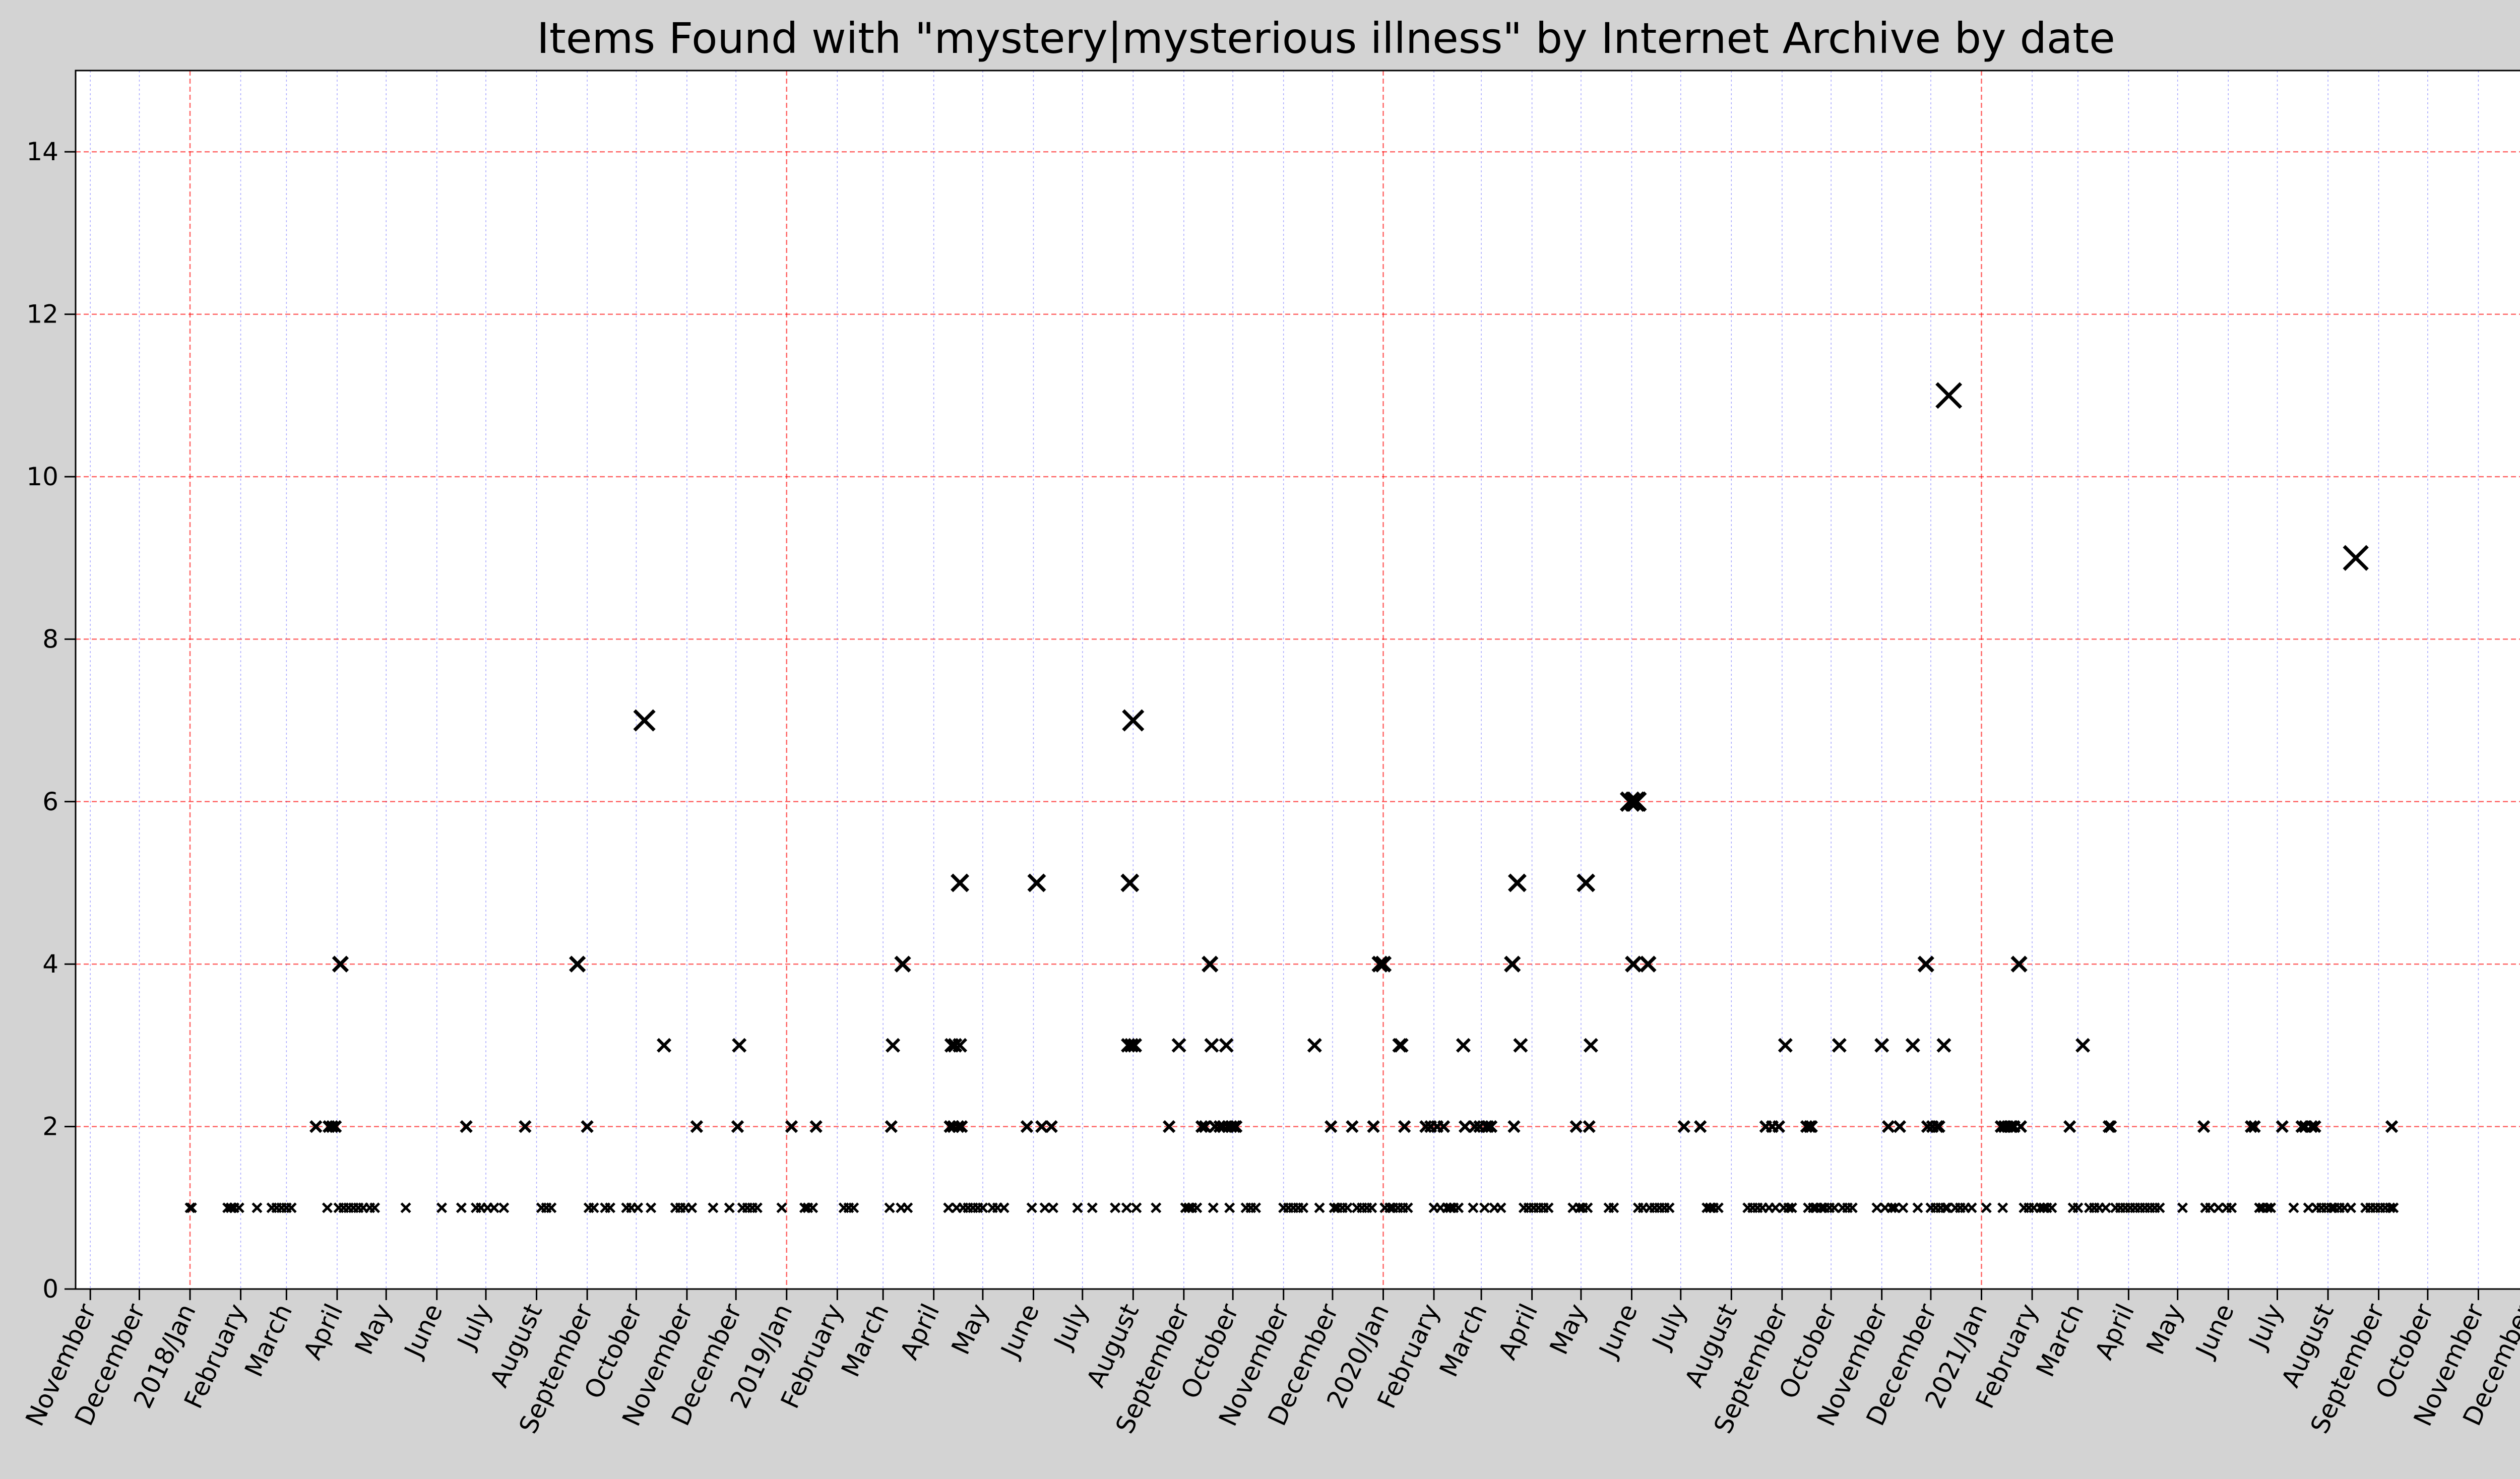  I want to click on y-tick-label: 14, so click(42, 151).